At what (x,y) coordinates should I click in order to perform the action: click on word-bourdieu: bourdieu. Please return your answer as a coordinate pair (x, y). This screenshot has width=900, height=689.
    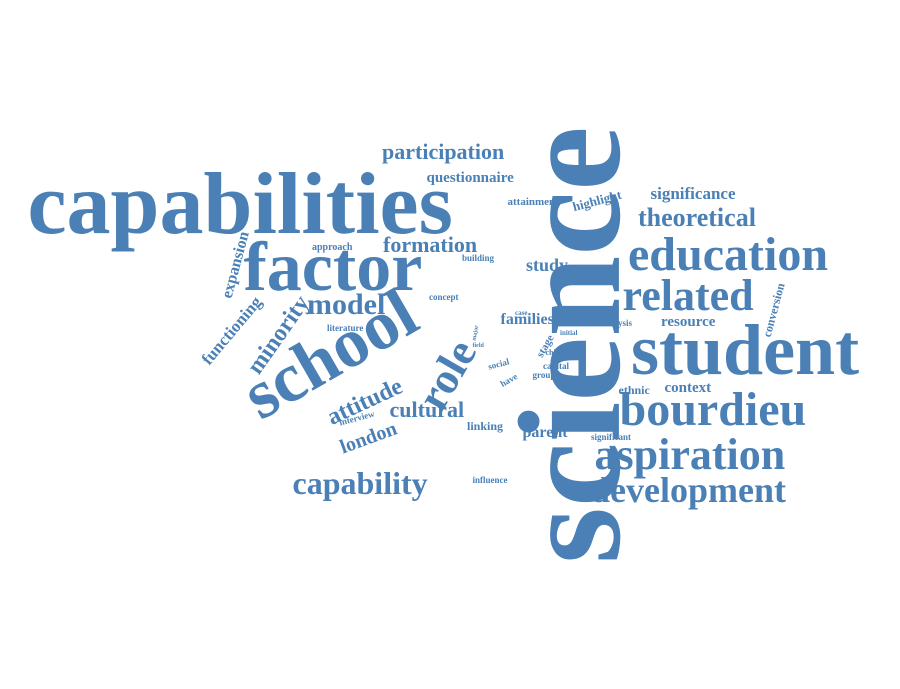
    Looking at the image, I should click on (713, 409).